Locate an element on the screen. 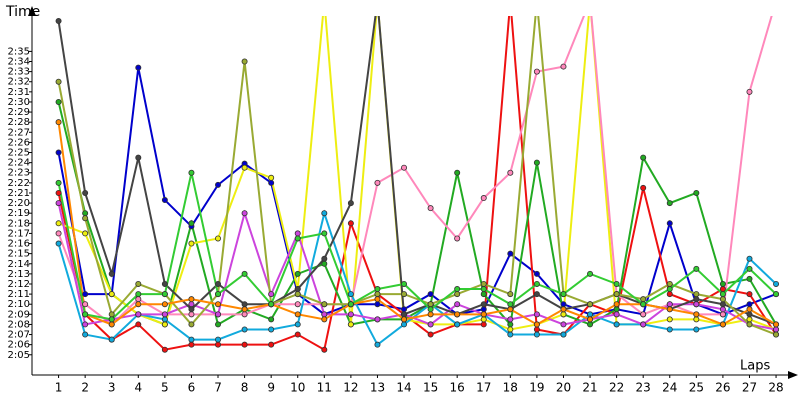 The height and width of the screenshot is (400, 800). y-tick-label: 2:22 is located at coordinates (19, 183).